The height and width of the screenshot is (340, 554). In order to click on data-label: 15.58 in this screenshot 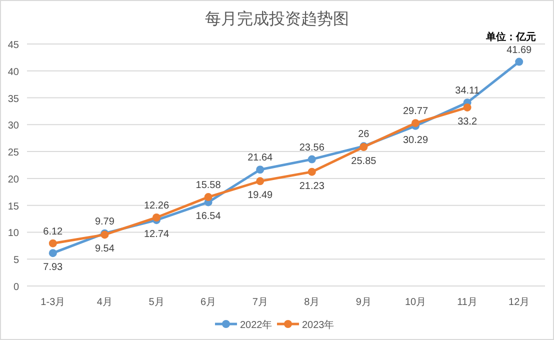, I will do `click(209, 186)`.